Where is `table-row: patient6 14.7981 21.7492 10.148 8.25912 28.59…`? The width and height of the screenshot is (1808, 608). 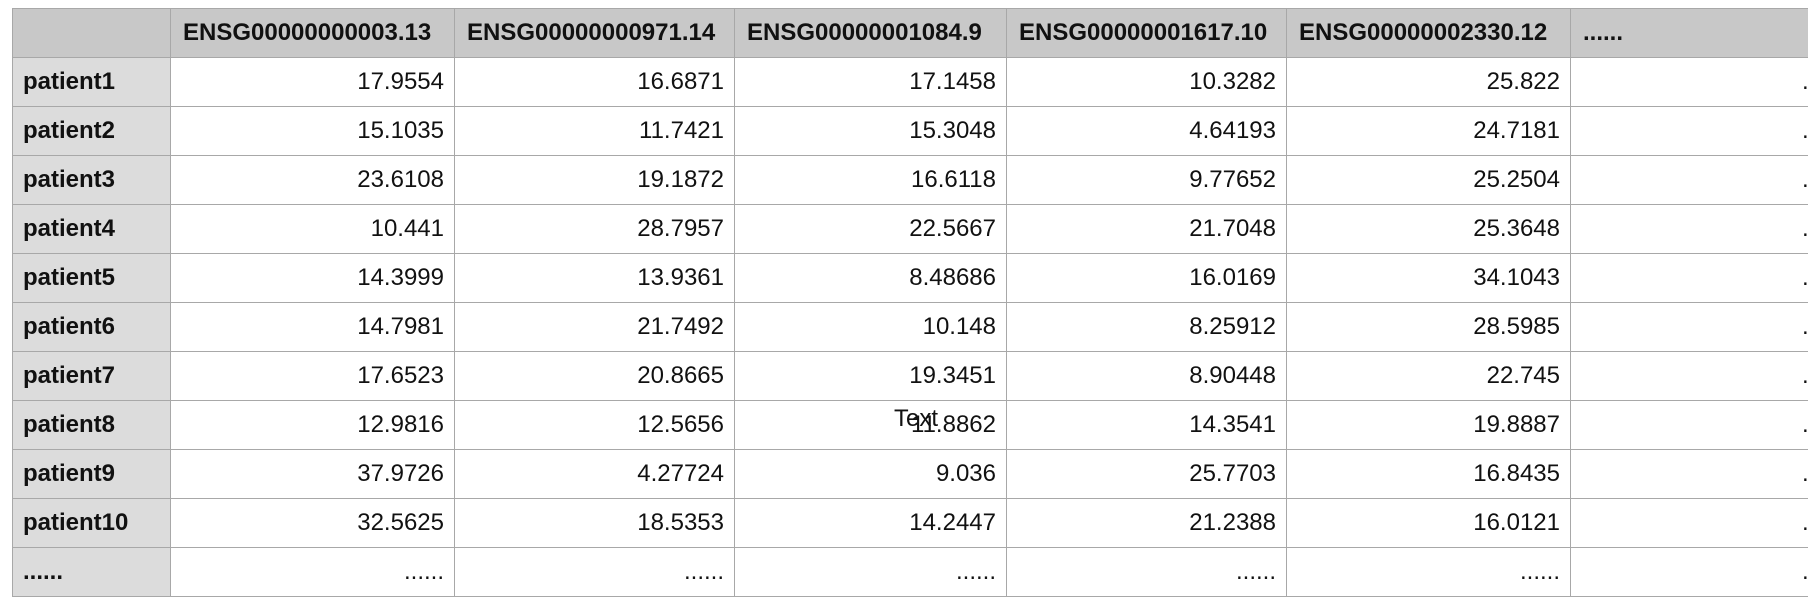 table-row: patient6 14.7981 21.7492 10.148 8.25912 28.59… is located at coordinates (910, 327).